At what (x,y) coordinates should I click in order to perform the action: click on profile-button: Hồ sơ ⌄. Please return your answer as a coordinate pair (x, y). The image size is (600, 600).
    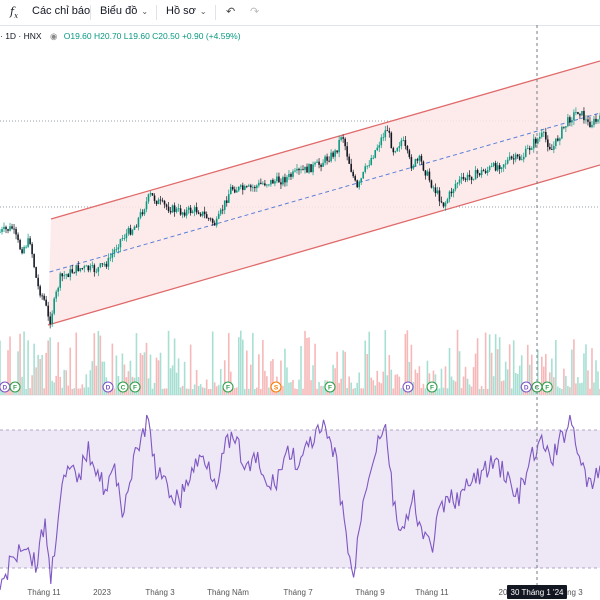
    Looking at the image, I should click on (186, 11).